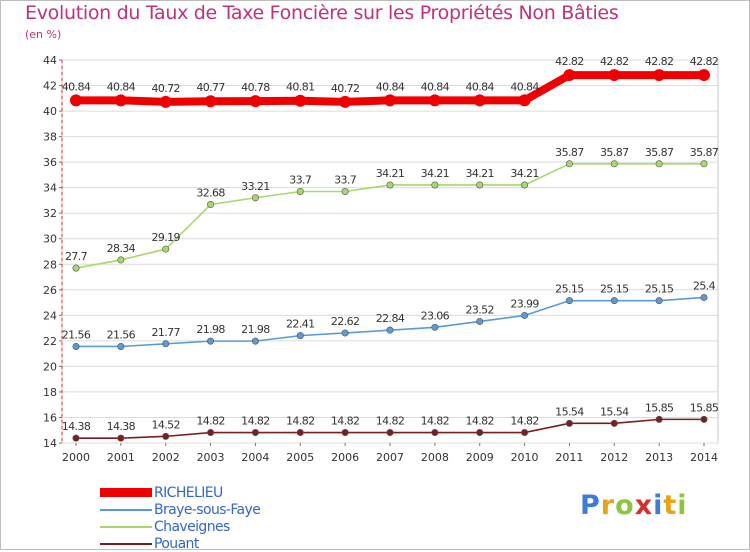 The height and width of the screenshot is (552, 750). What do you see at coordinates (76, 100) in the screenshot?
I see `point-richelieu-2000` at bounding box center [76, 100].